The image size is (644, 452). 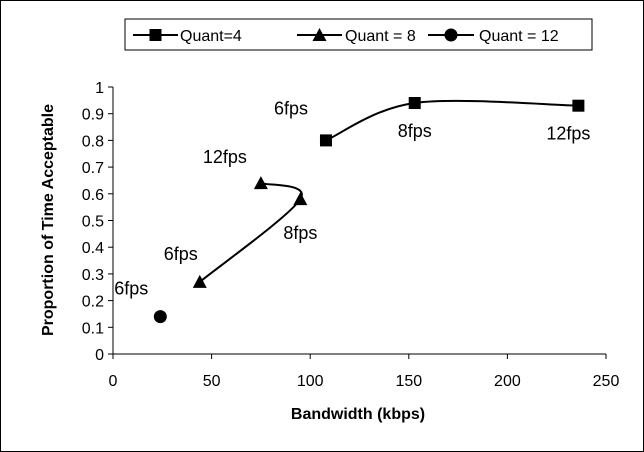 I want to click on legend: Quant=4 Quant = 8 Quant = 12, so click(x=358, y=34).